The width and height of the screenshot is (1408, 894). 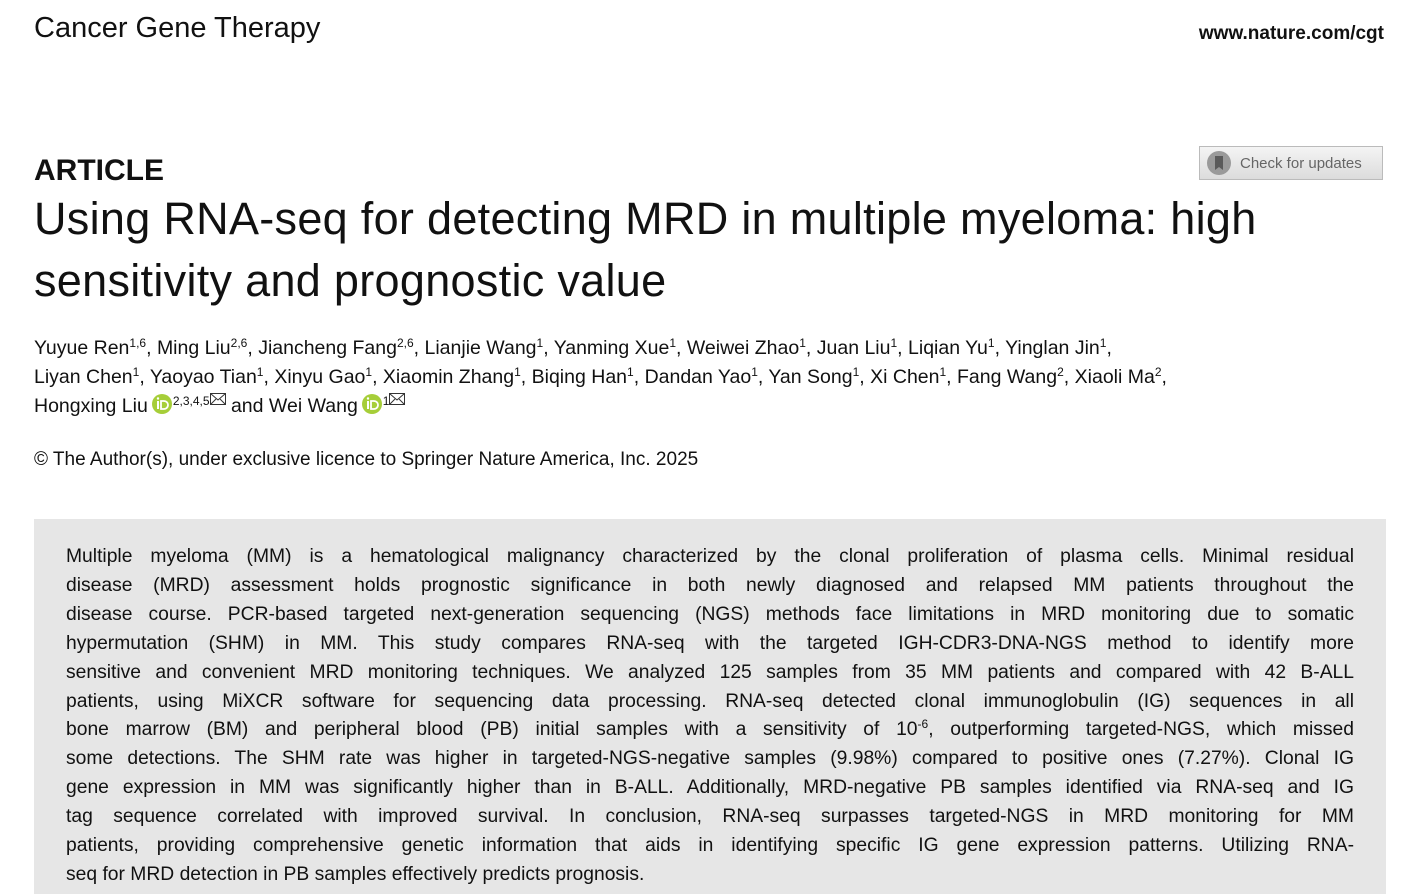 I want to click on update-icon, so click(x=1219, y=163).